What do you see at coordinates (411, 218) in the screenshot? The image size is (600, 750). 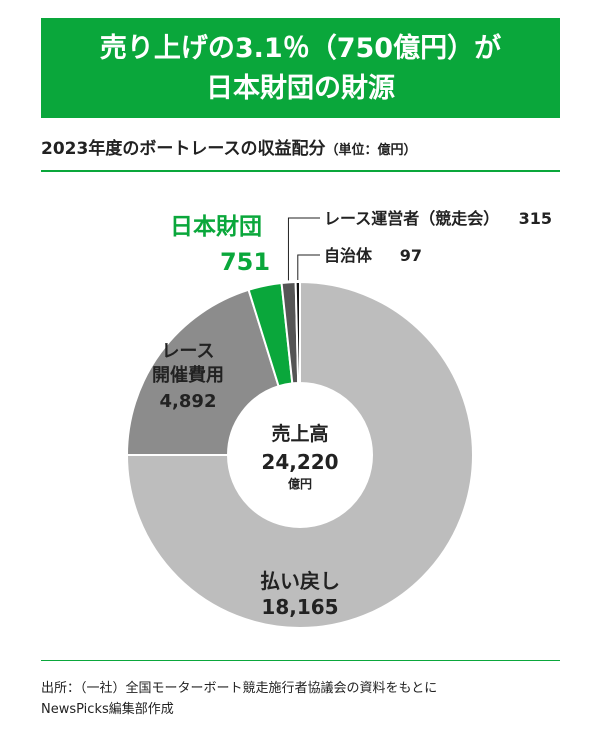 I see `slice-label-race-organizer: レース運営者（競走会）` at bounding box center [411, 218].